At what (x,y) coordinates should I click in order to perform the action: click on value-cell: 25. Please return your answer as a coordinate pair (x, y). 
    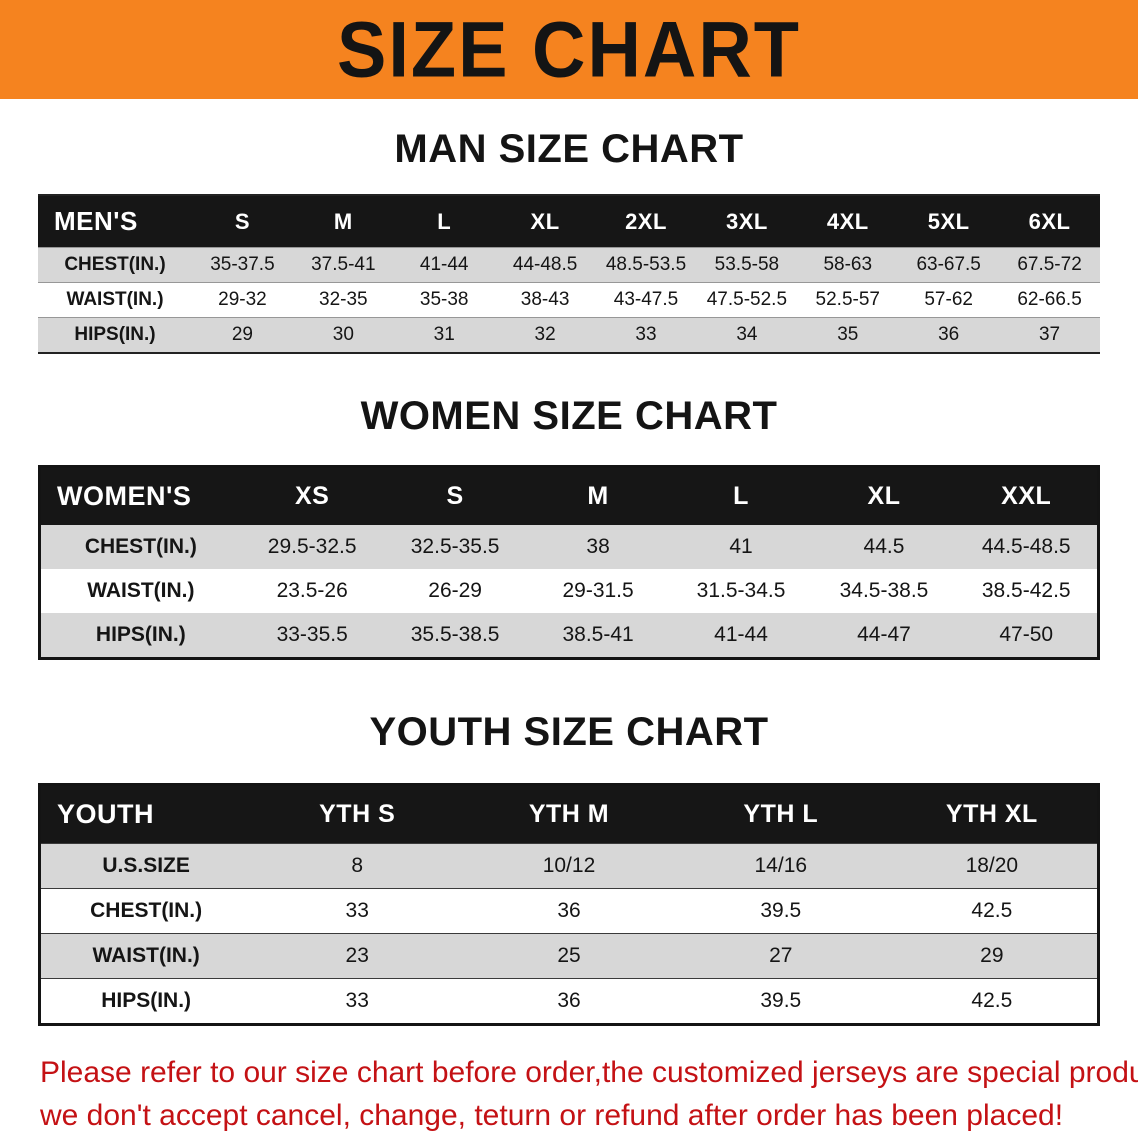
    Looking at the image, I should click on (569, 955).